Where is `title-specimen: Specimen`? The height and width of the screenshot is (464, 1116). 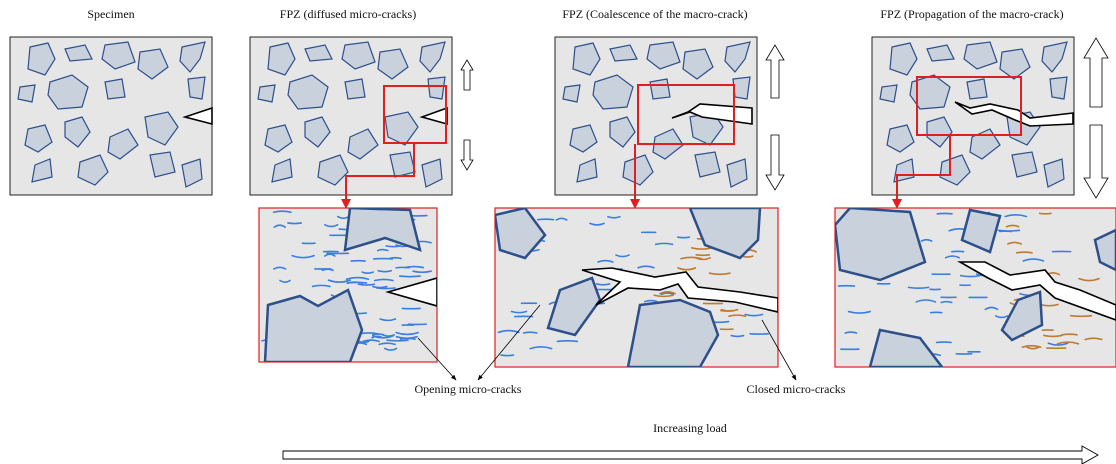
title-specimen: Specimen is located at coordinates (110, 14).